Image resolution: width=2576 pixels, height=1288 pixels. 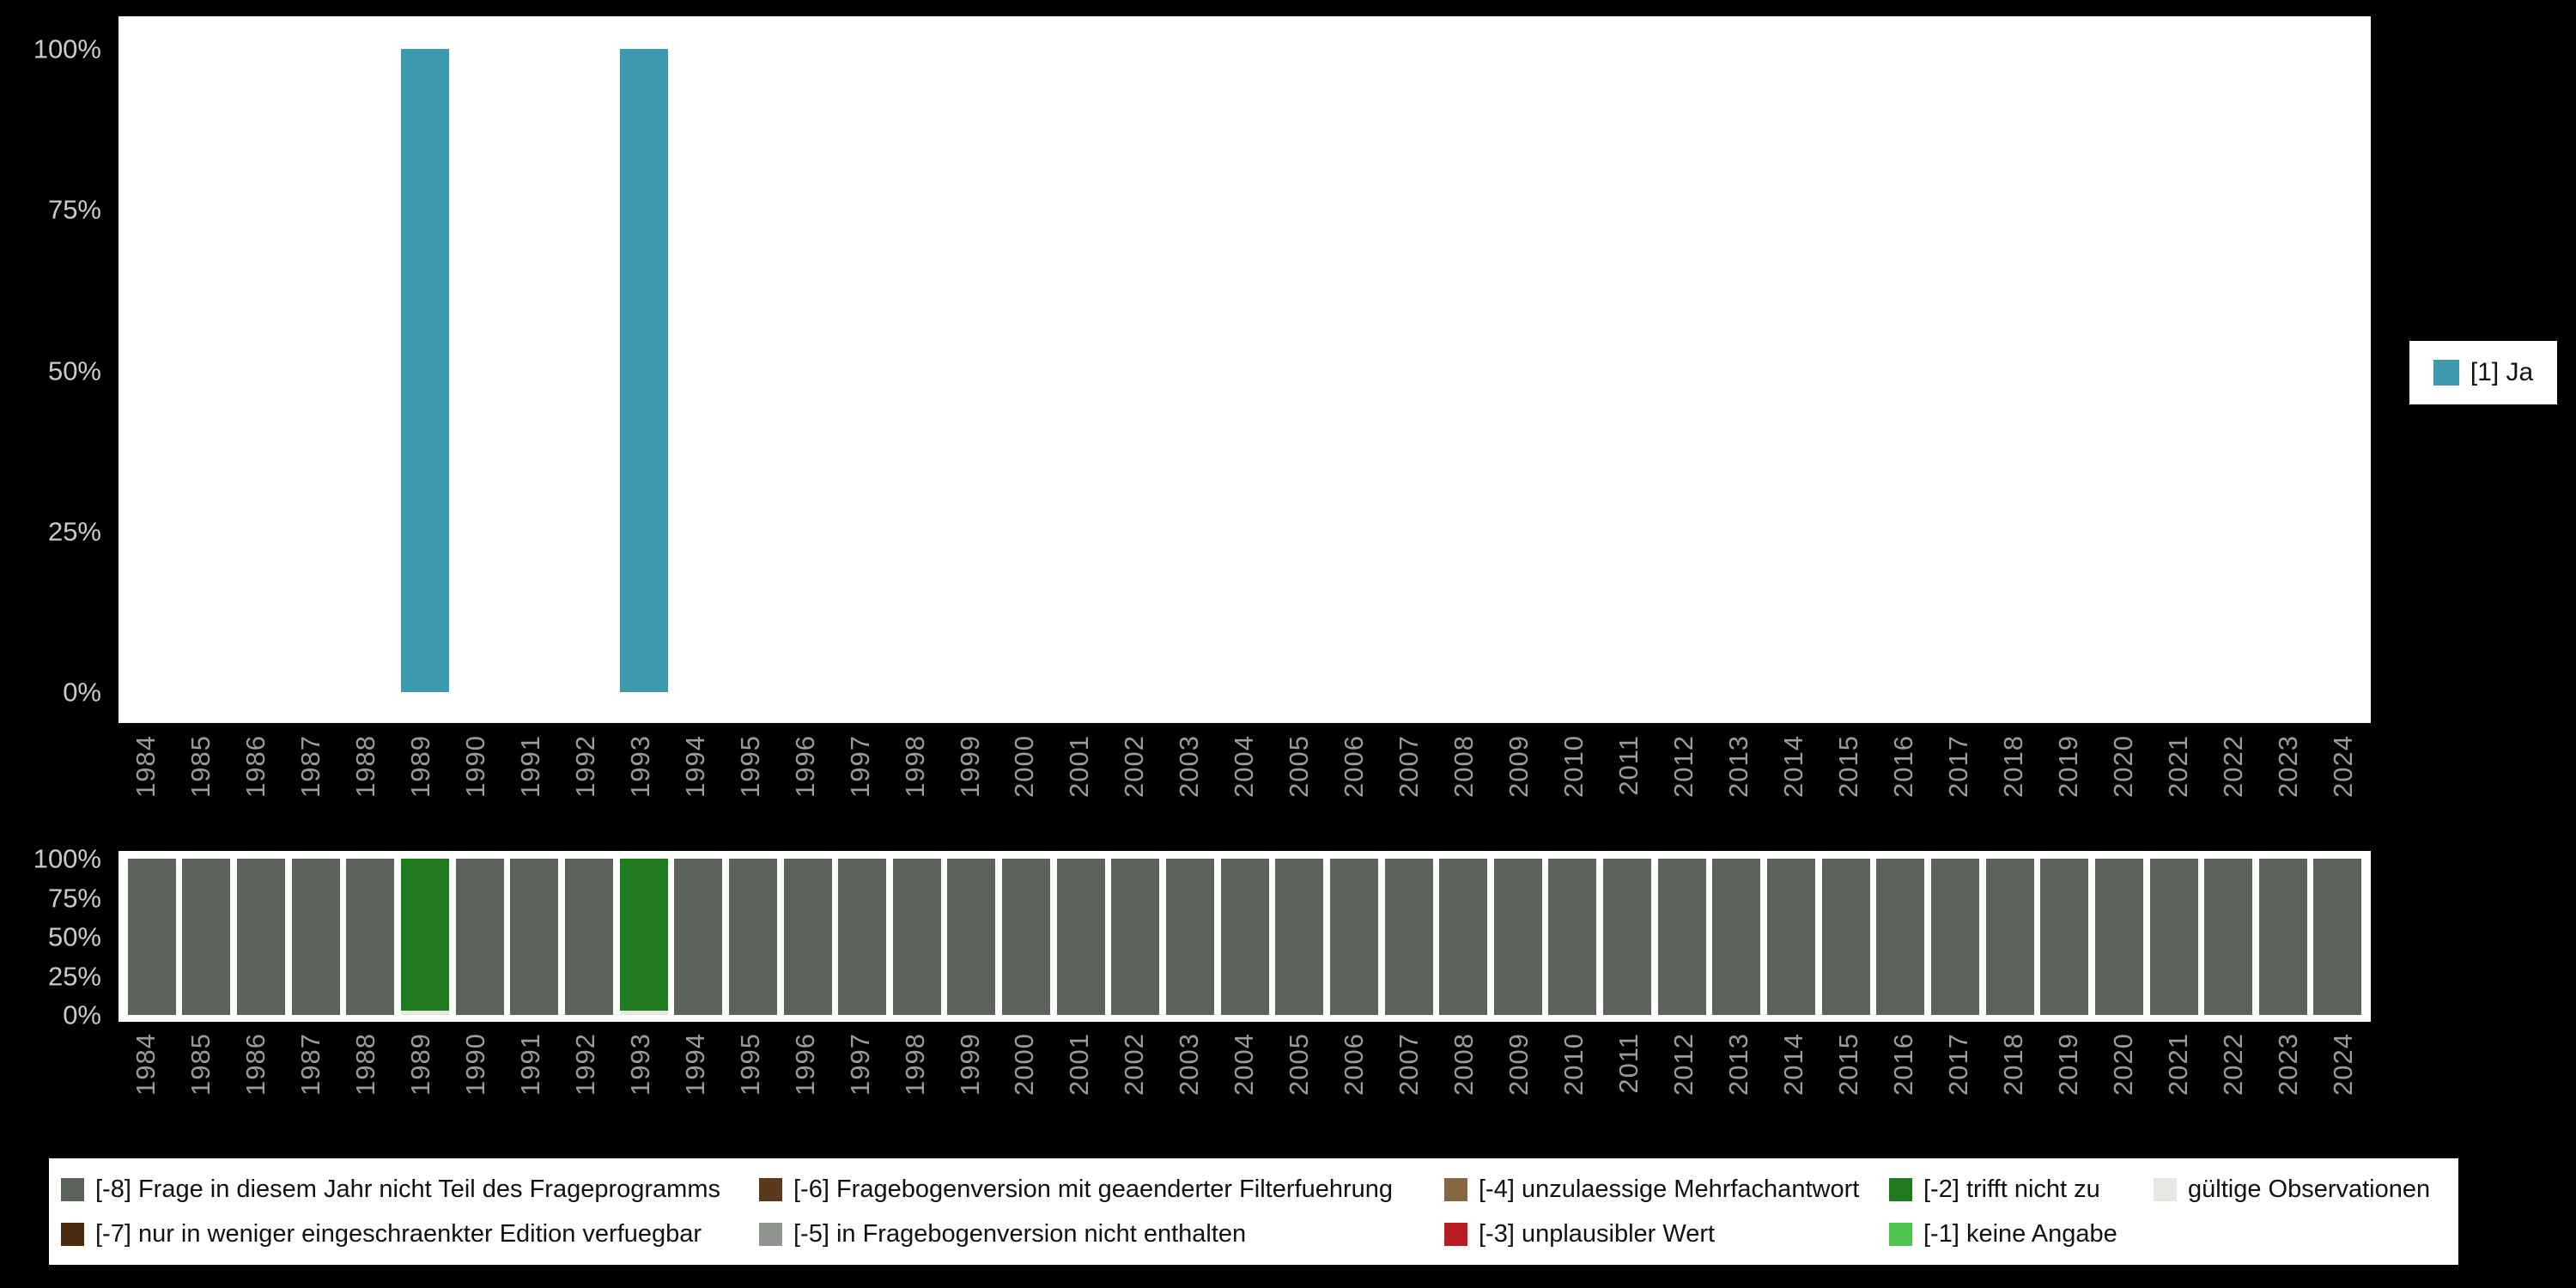 I want to click on x-tick-label-2003: 2003, so click(x=1189, y=766).